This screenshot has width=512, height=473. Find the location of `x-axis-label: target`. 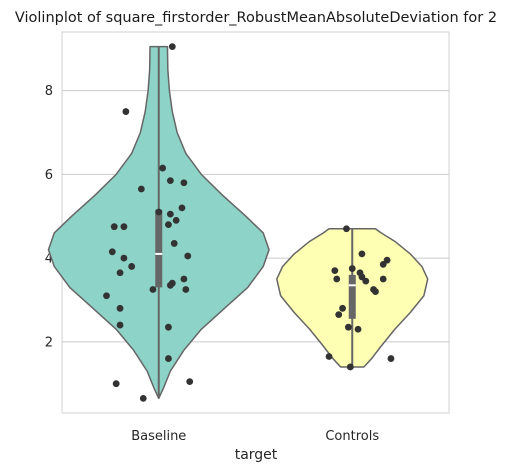

x-axis-label: target is located at coordinates (256, 455).